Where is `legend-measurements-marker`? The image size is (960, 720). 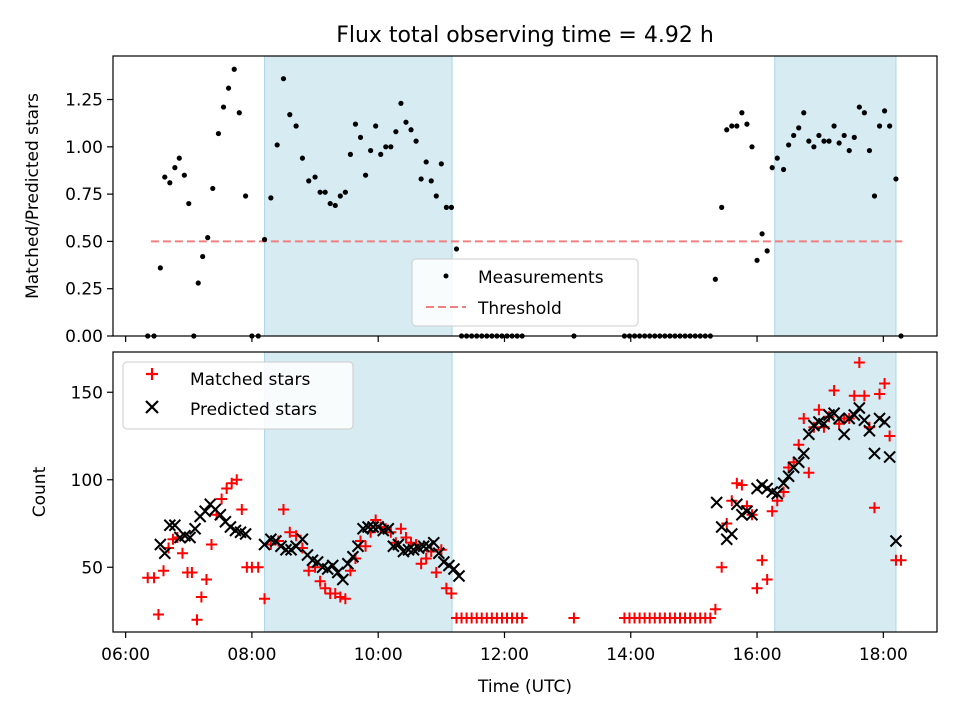
legend-measurements-marker is located at coordinates (446, 276).